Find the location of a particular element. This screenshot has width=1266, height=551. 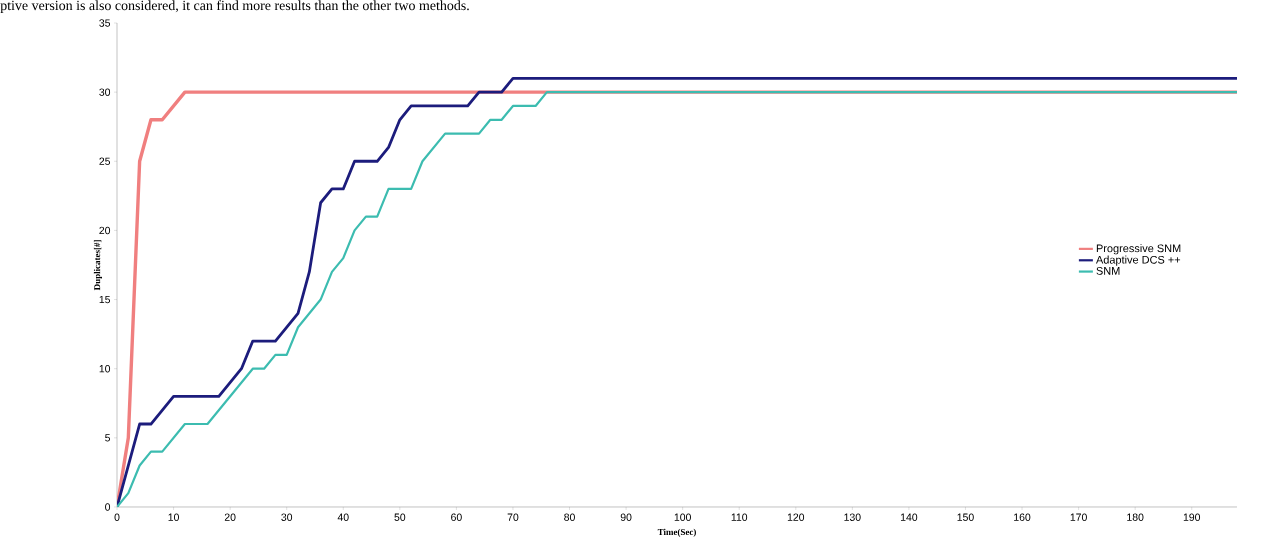

x-tick-label: 90 is located at coordinates (626, 517).